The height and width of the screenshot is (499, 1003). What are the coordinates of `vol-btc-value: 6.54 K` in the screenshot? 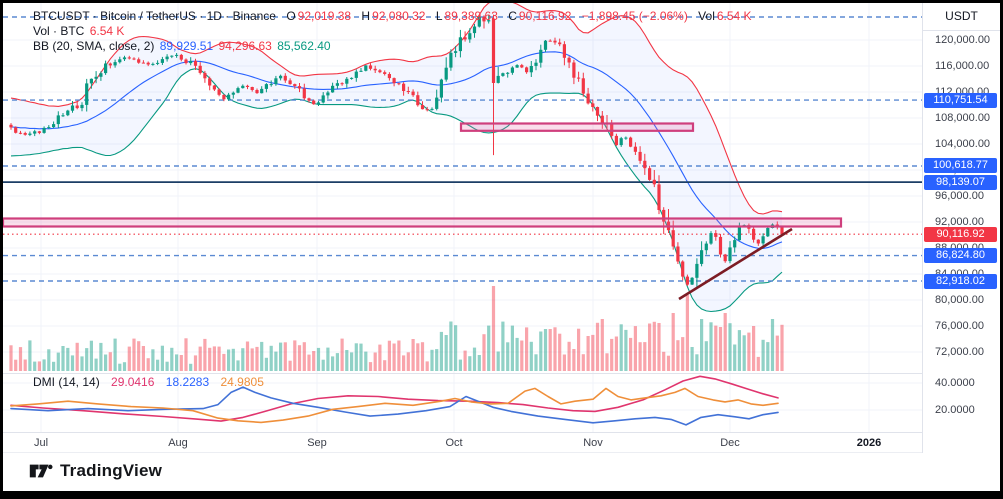 It's located at (107, 31).